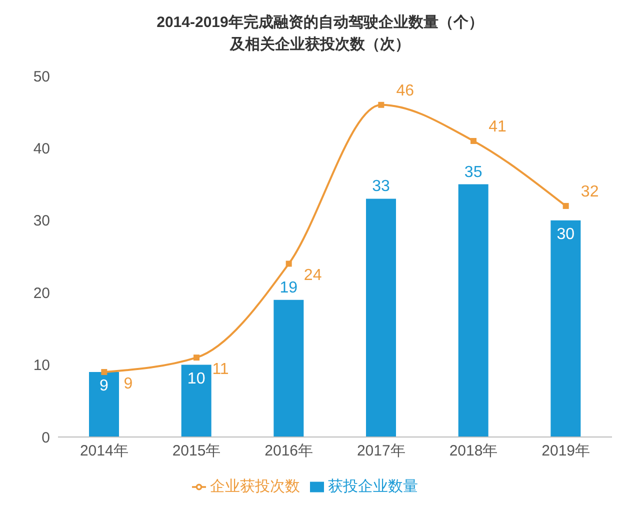  I want to click on data-label: 35, so click(473, 172).